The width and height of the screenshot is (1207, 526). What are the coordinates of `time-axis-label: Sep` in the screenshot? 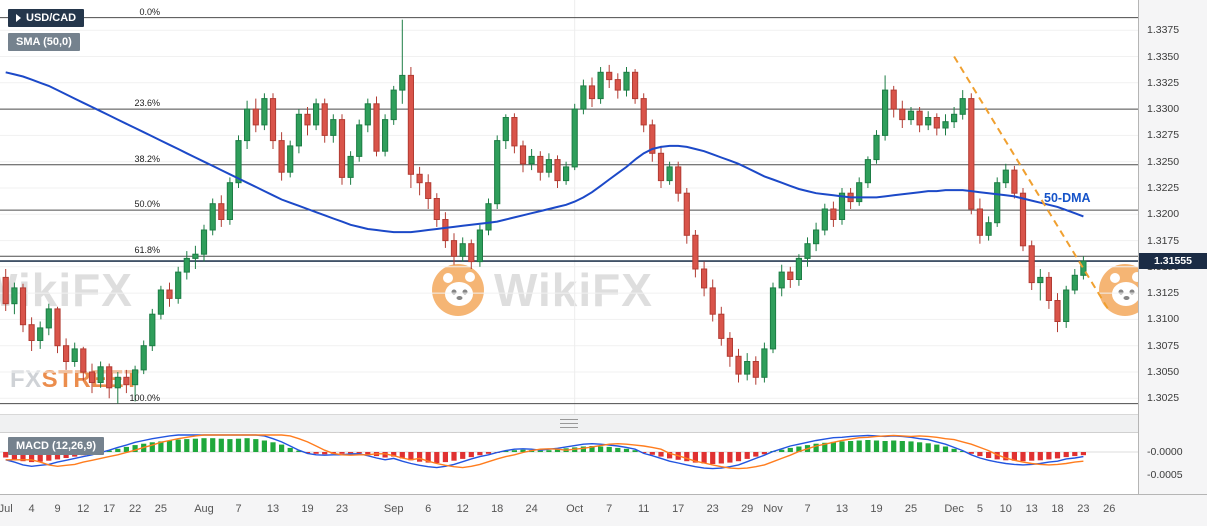 It's located at (393, 509).